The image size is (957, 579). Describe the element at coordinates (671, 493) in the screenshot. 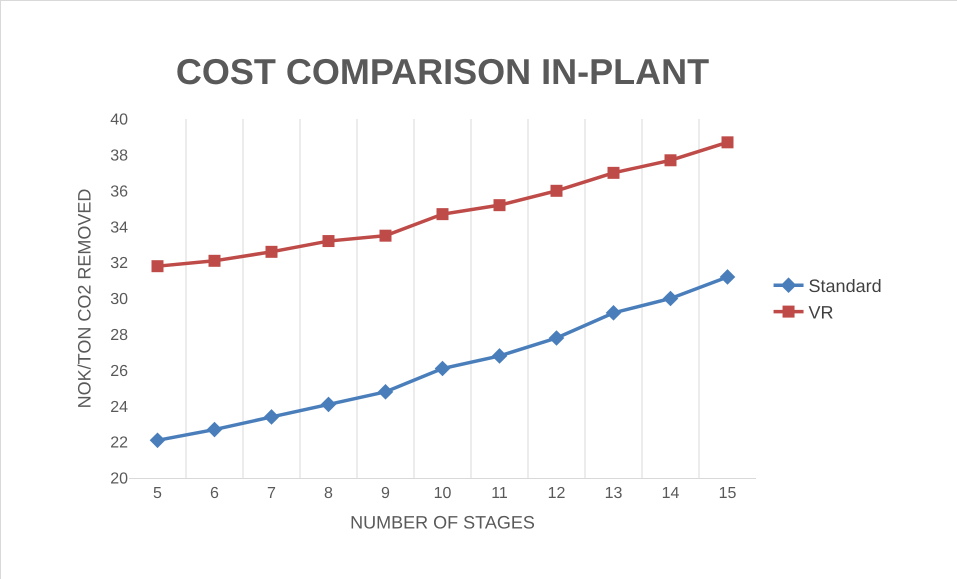

I see `x-tick-label: 14` at that location.